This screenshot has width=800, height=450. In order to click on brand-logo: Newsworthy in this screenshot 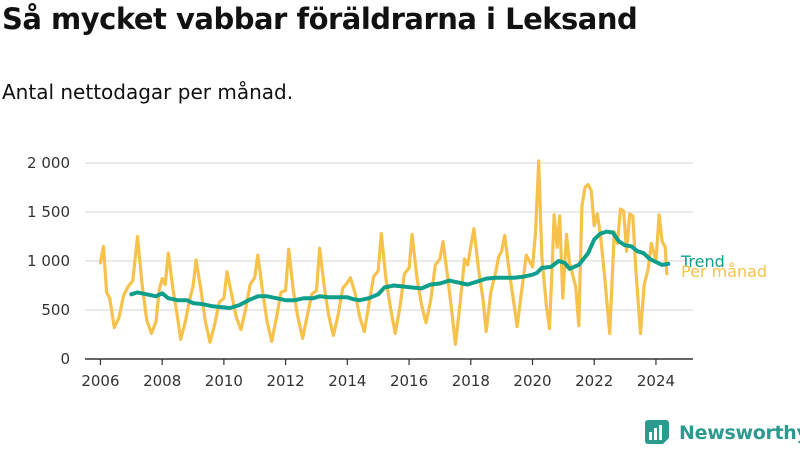, I will do `click(722, 433)`.